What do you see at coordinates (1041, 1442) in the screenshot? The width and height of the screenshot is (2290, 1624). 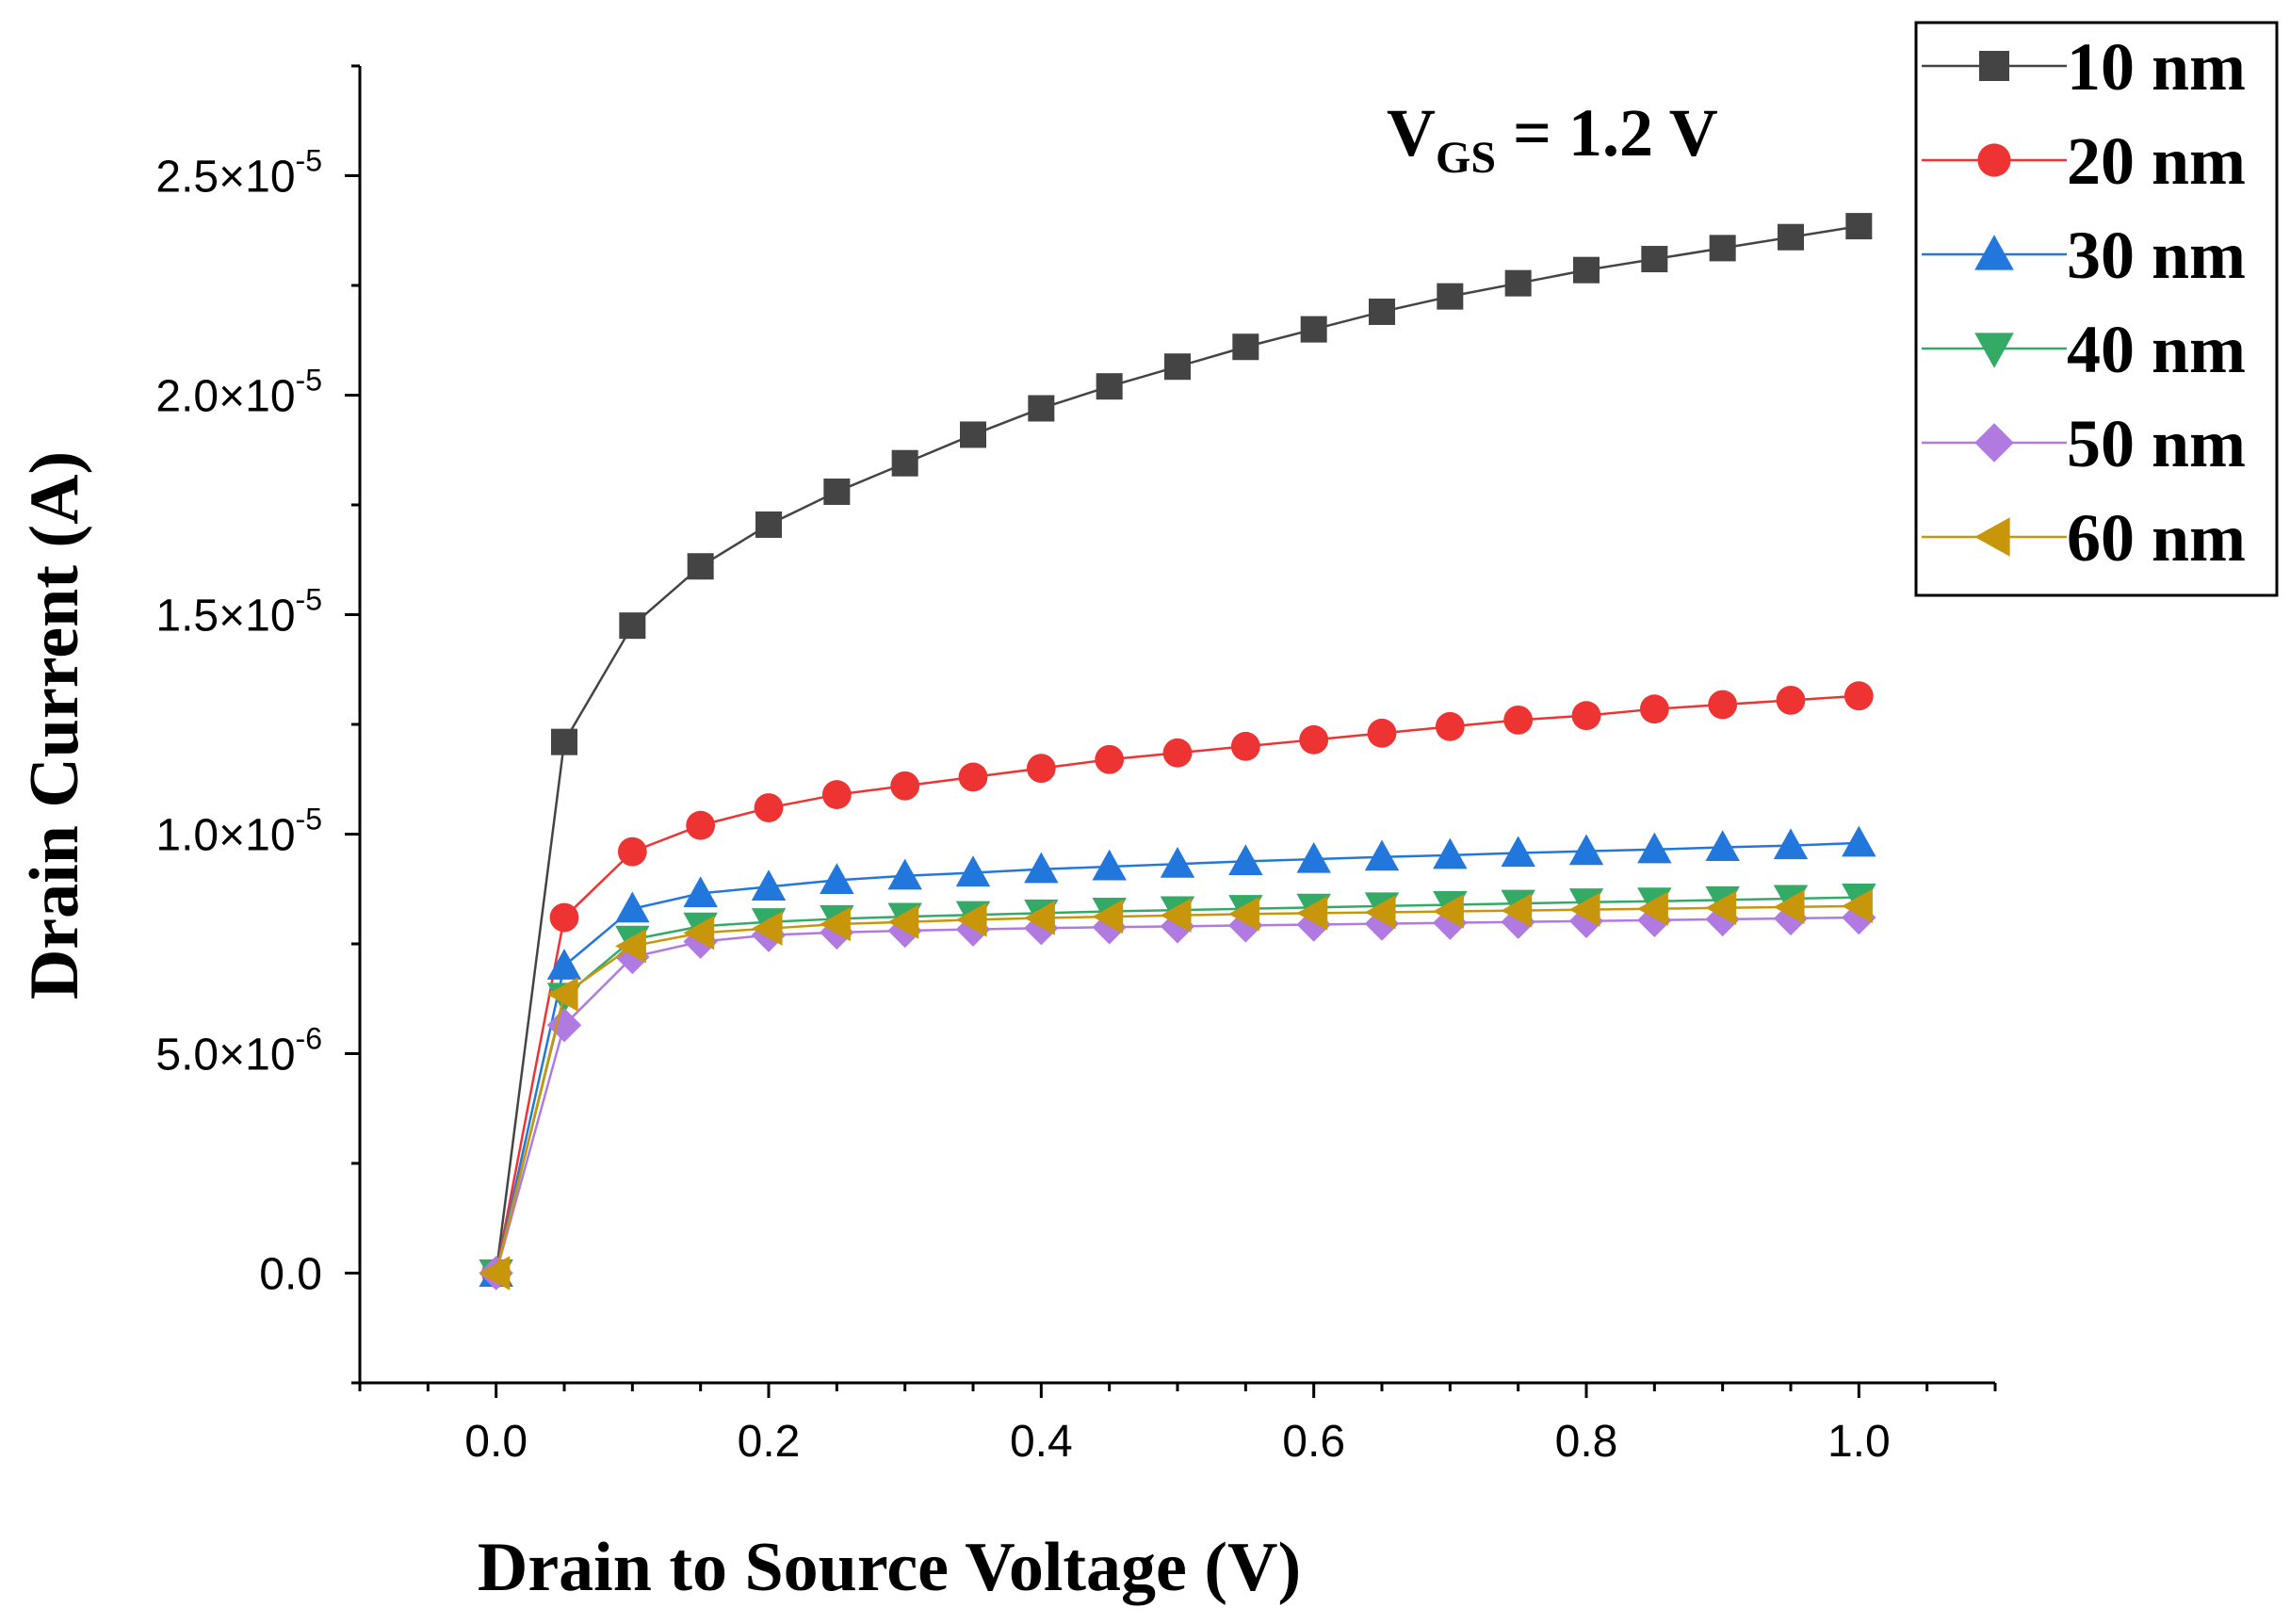 I see `x-tick-label: 0.4` at bounding box center [1041, 1442].